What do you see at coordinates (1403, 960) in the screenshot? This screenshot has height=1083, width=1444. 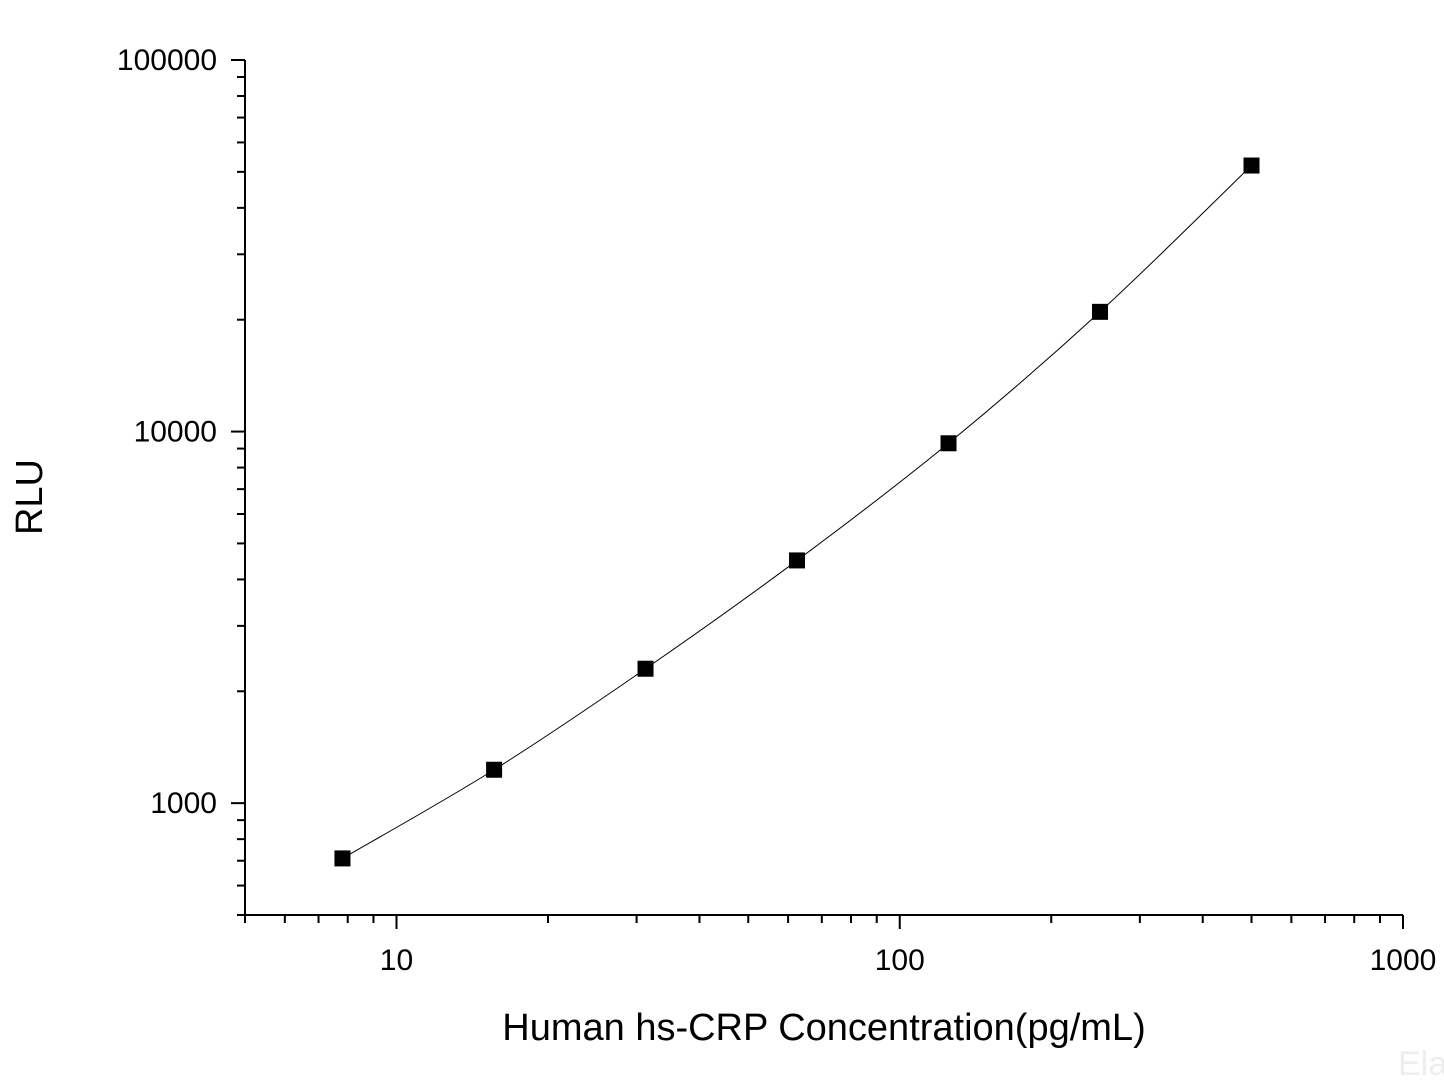 I see `x-tick-label: 1000` at bounding box center [1403, 960].